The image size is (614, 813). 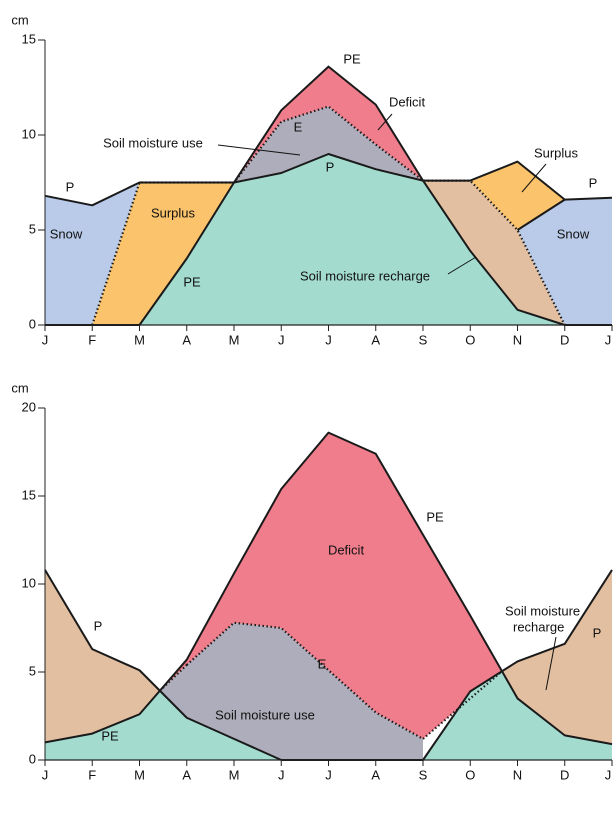 I want to click on region-label: recharge, so click(x=538, y=626).